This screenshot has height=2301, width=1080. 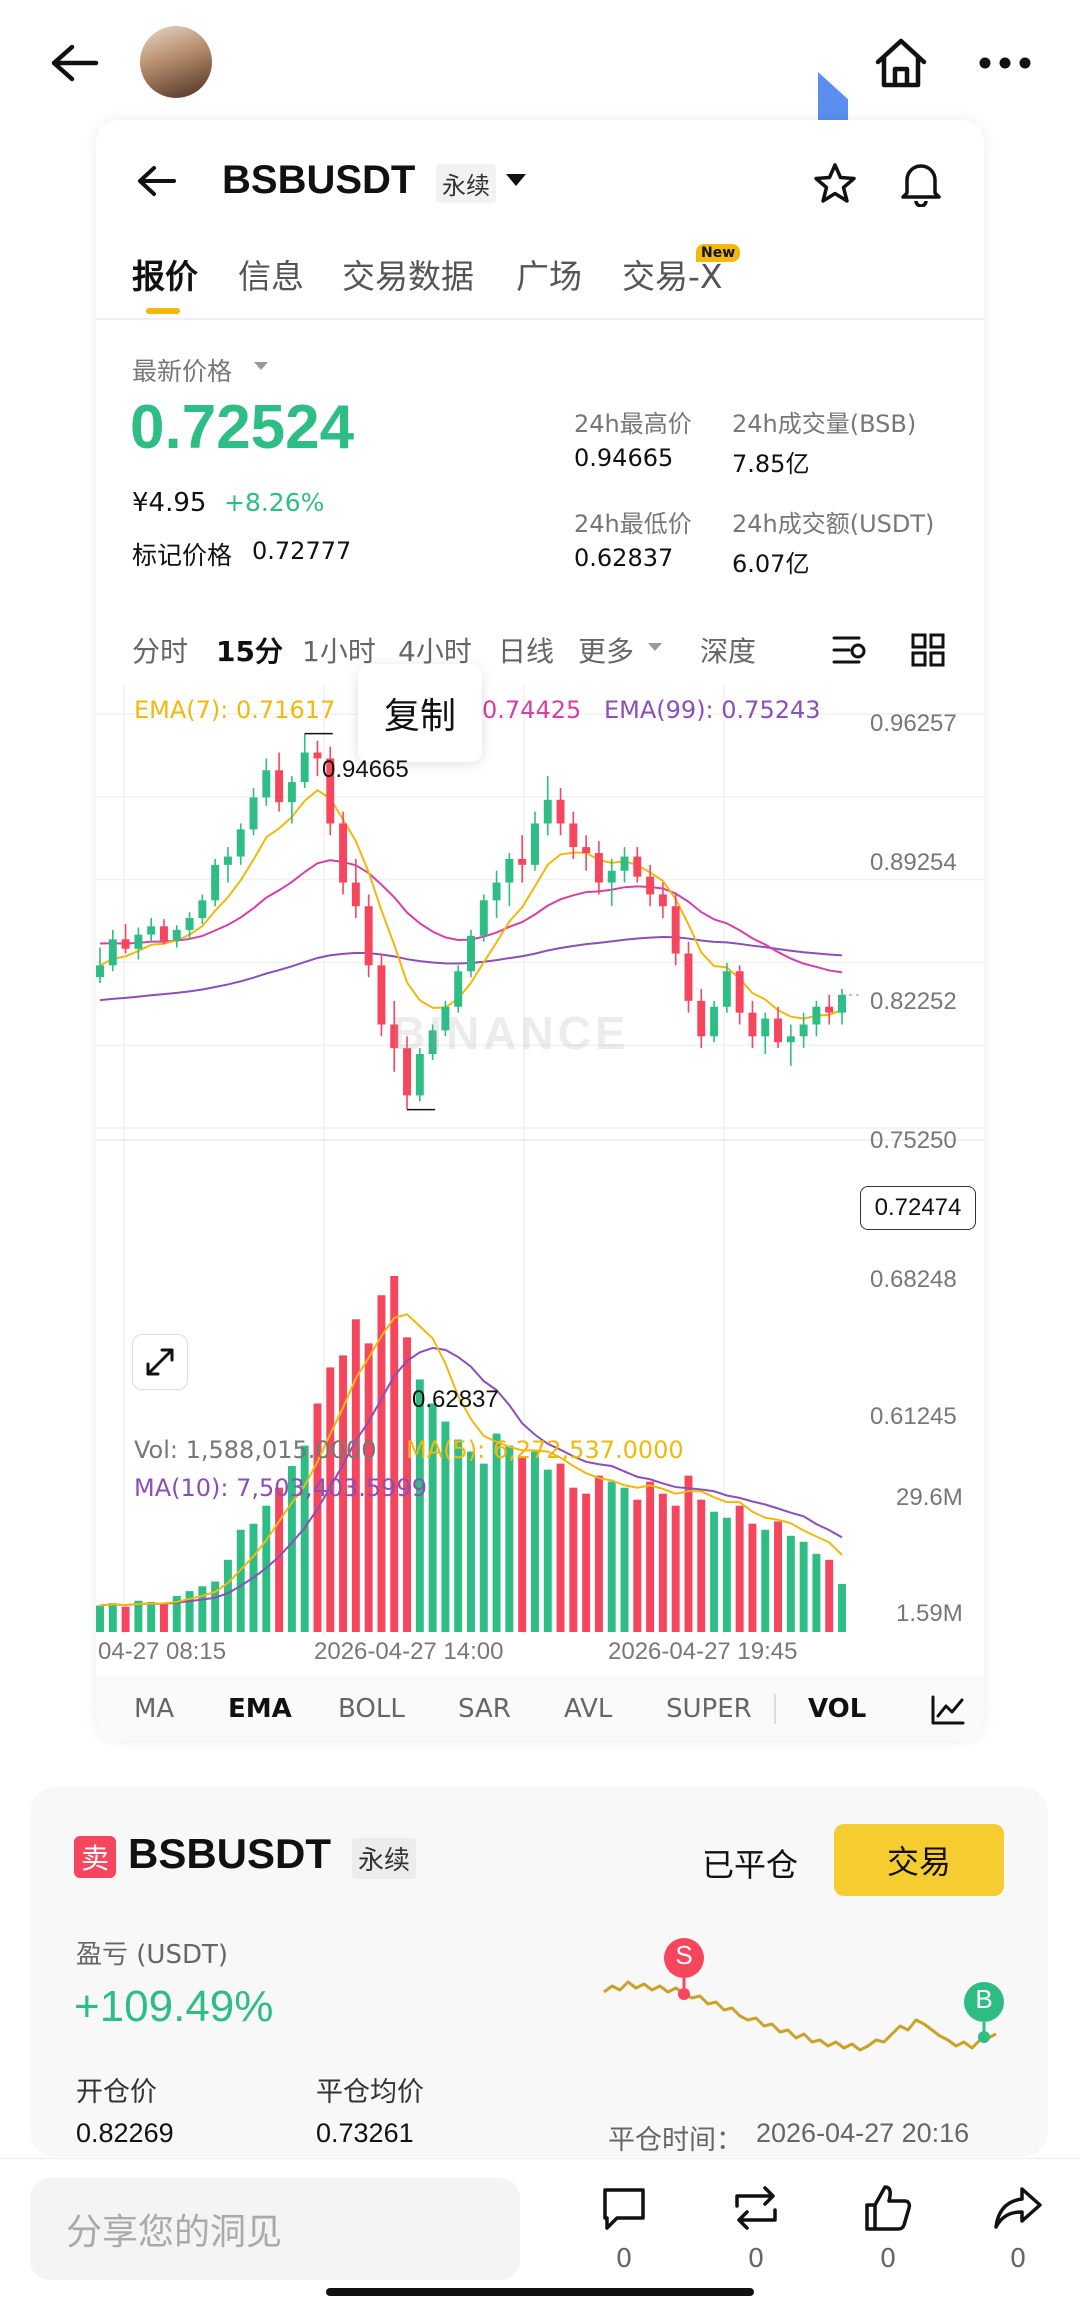 What do you see at coordinates (545, 1450) in the screenshot?
I see `ma5-vol-label: MA(5): 6,272,537.0000` at bounding box center [545, 1450].